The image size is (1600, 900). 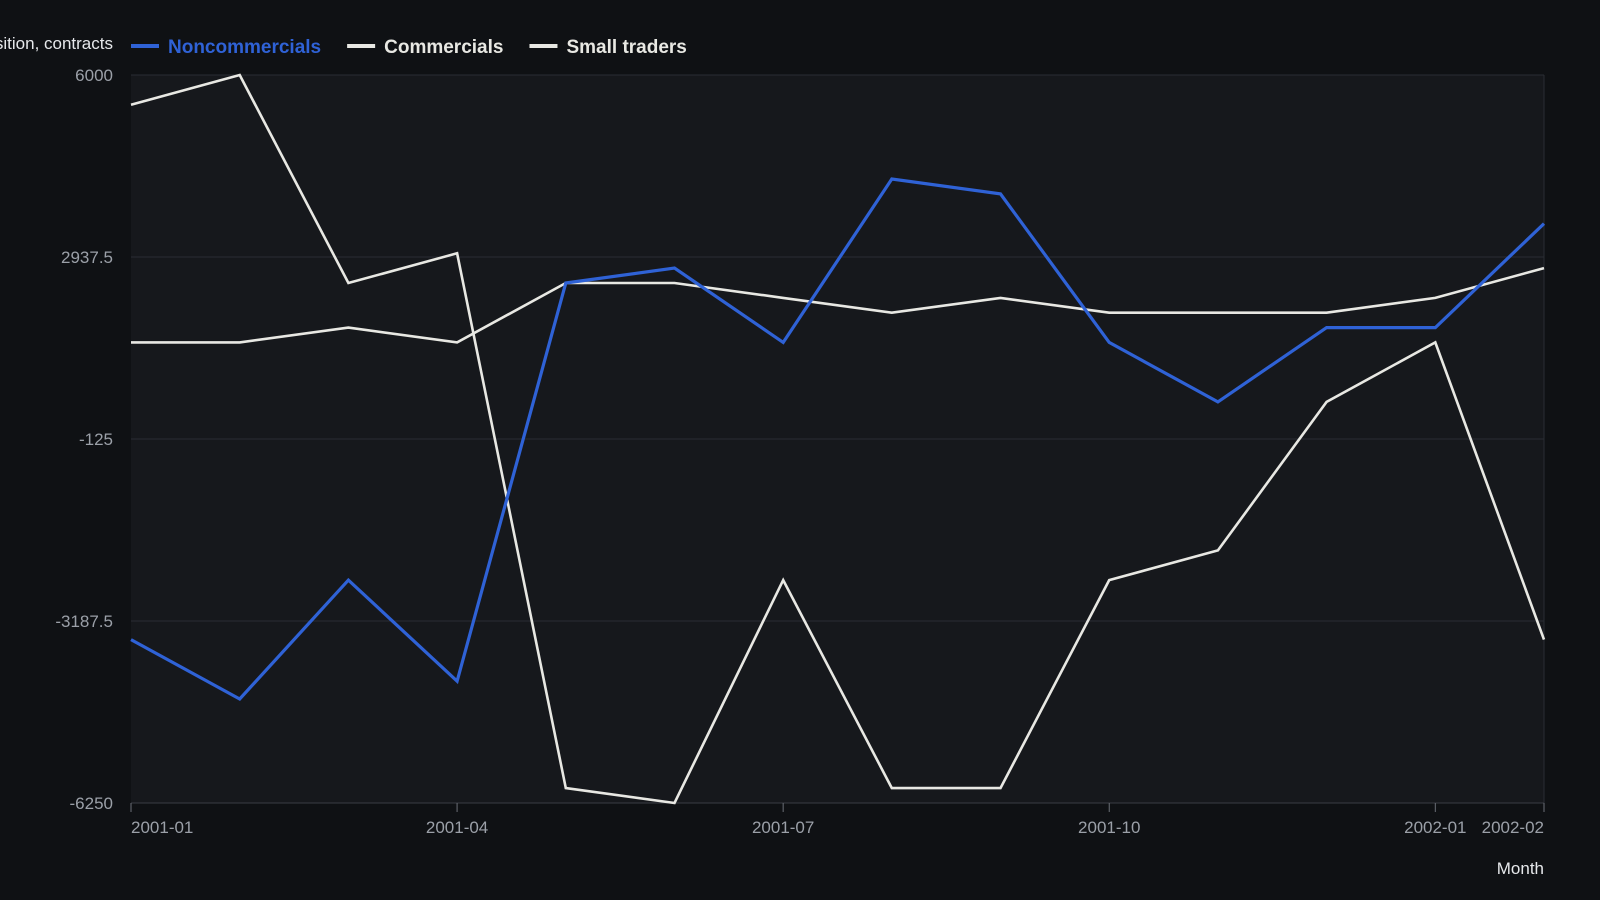 I want to click on y-tick-label: 2937.5, so click(x=87, y=257).